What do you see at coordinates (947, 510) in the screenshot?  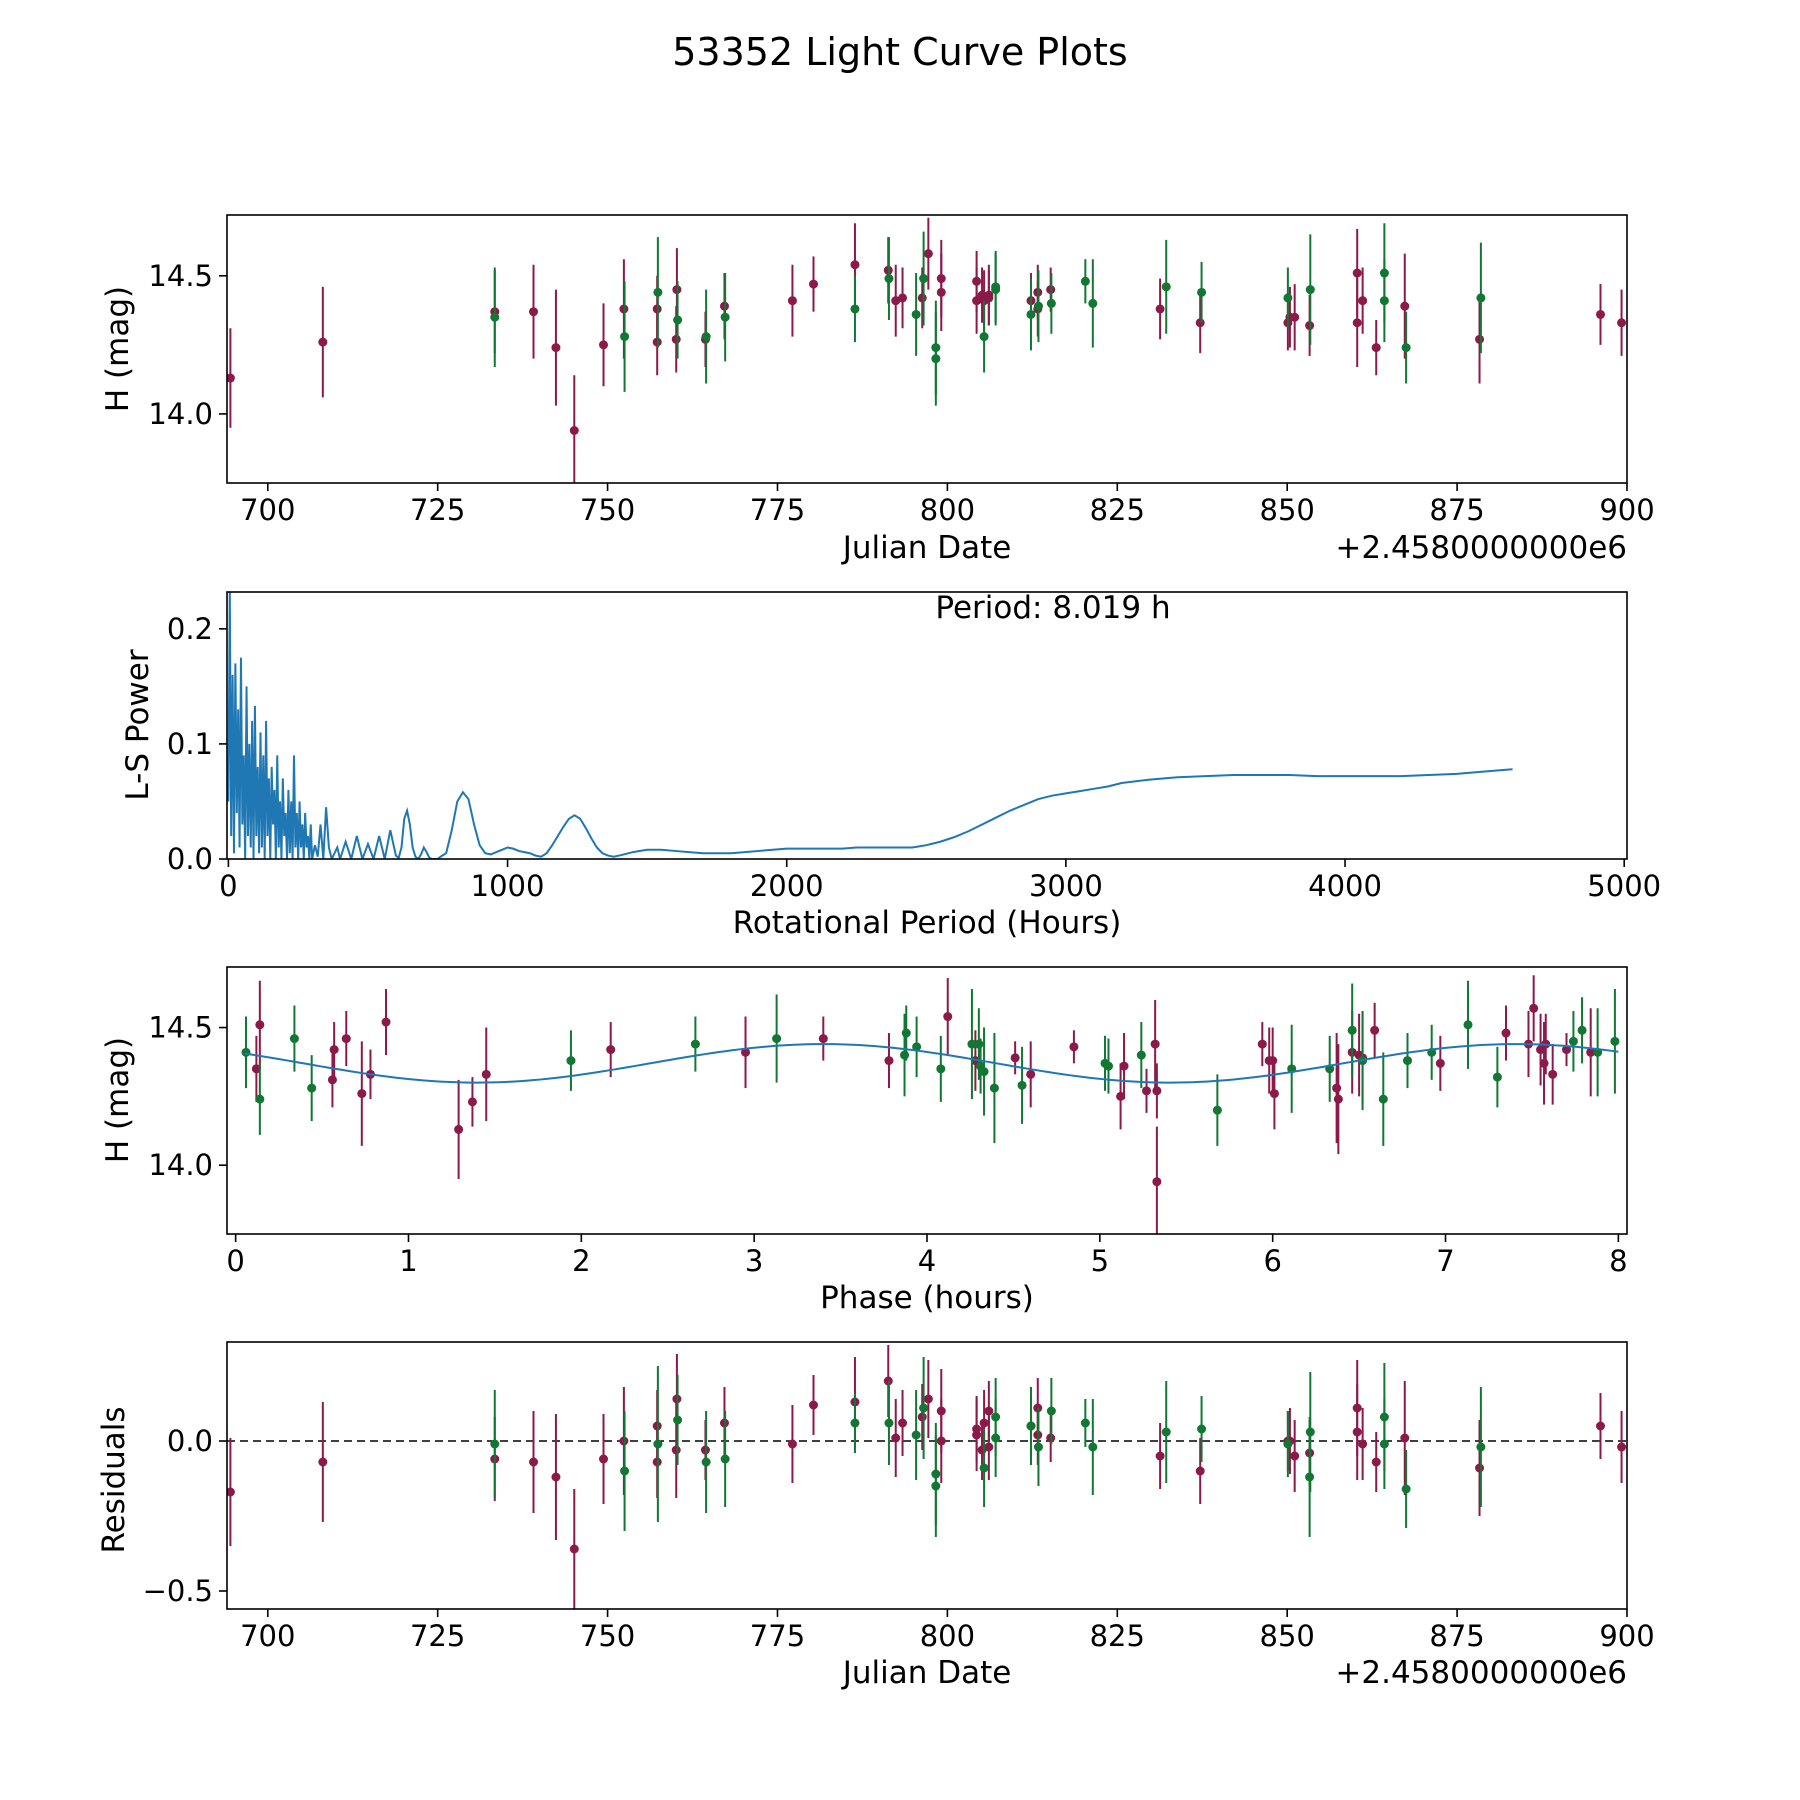 I see `light-curve-x-tick-label: 800` at bounding box center [947, 510].